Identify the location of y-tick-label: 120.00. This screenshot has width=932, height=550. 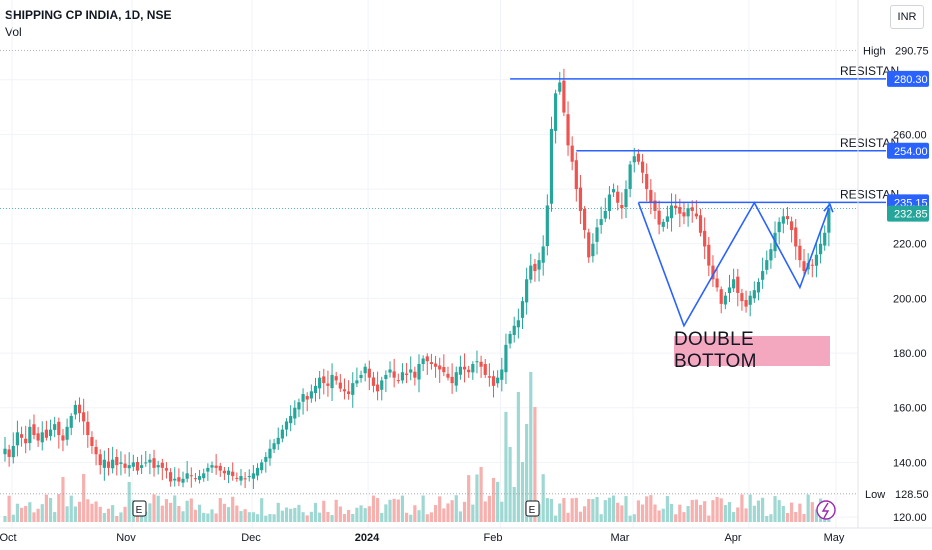
(910, 518).